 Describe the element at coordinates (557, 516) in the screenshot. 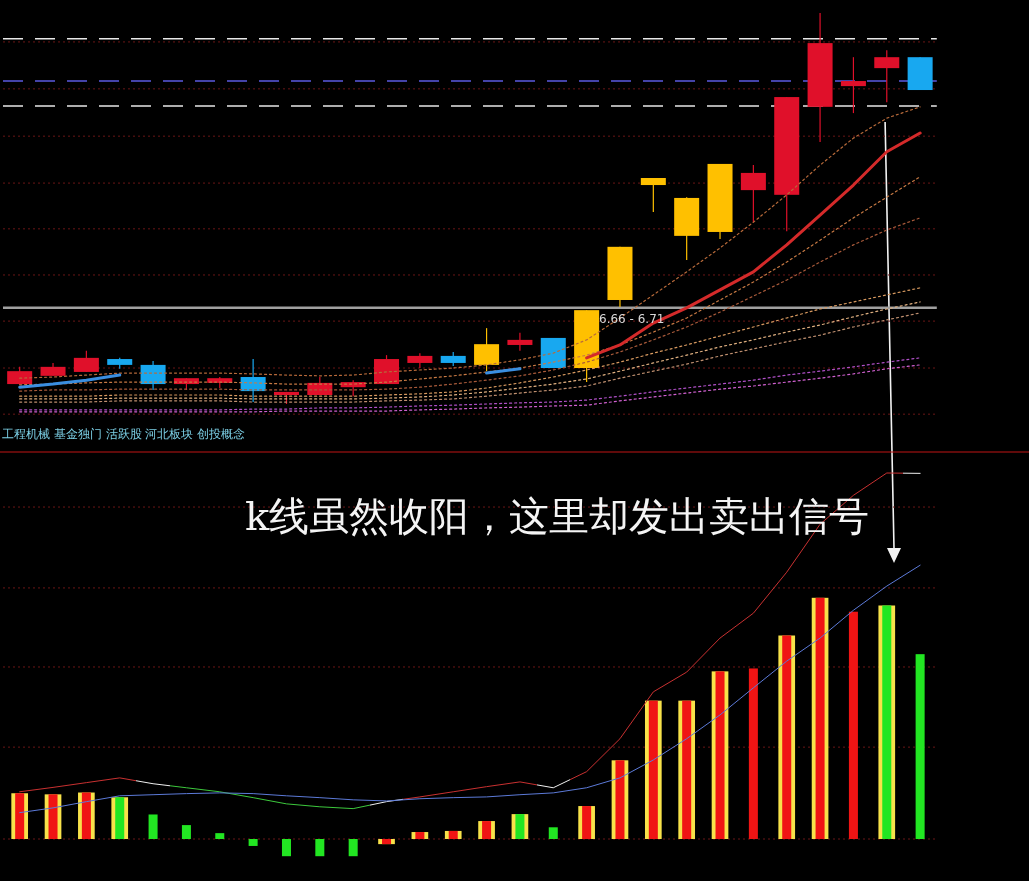

I see `annotation: k线虽然收阳，这里却发出卖出信号` at that location.